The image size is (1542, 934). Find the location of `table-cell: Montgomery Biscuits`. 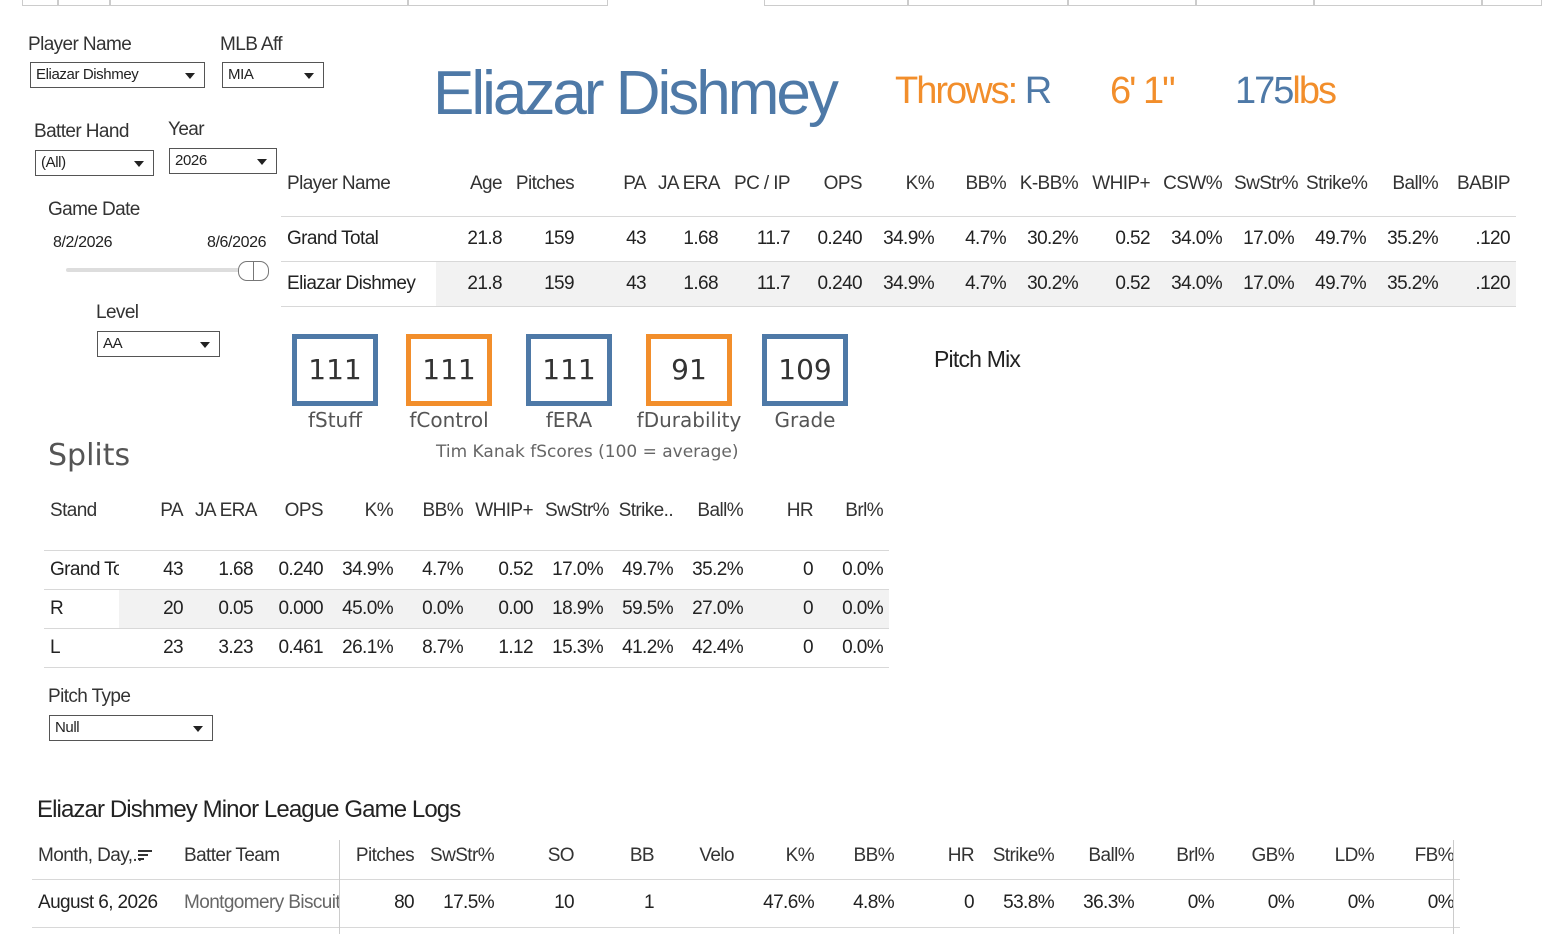

table-cell: Montgomery Biscuits is located at coordinates (262, 902).